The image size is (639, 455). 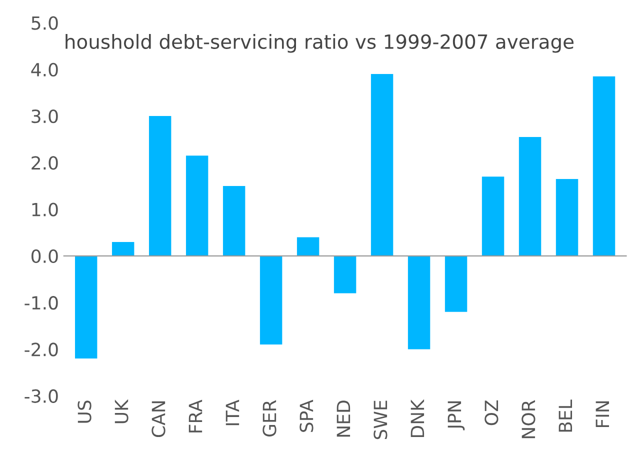 I want to click on y-tick-label: 3.0, so click(x=45, y=116).